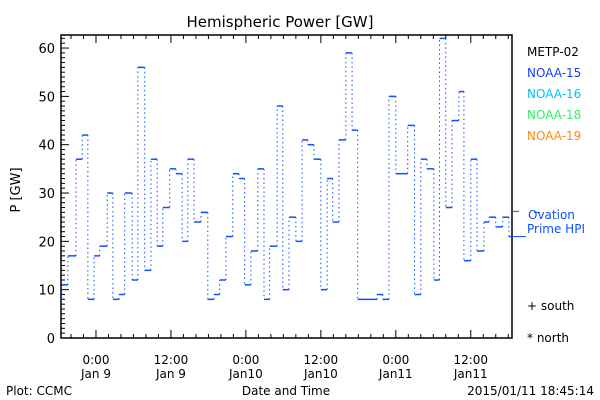 The height and width of the screenshot is (400, 600). What do you see at coordinates (548, 338) in the screenshot?
I see `north-marker-legend: * north` at bounding box center [548, 338].